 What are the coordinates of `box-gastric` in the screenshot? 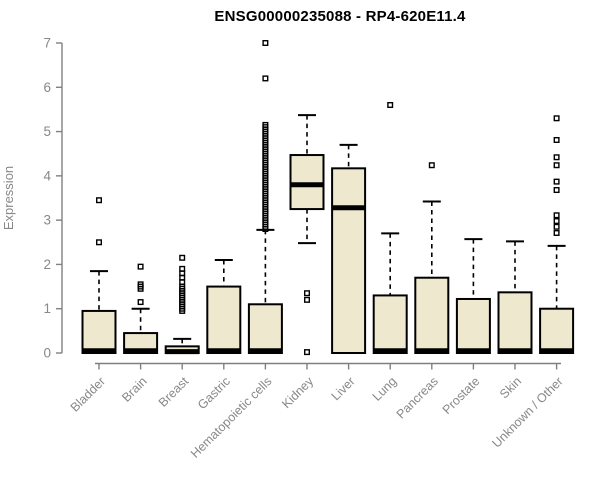 It's located at (224, 320).